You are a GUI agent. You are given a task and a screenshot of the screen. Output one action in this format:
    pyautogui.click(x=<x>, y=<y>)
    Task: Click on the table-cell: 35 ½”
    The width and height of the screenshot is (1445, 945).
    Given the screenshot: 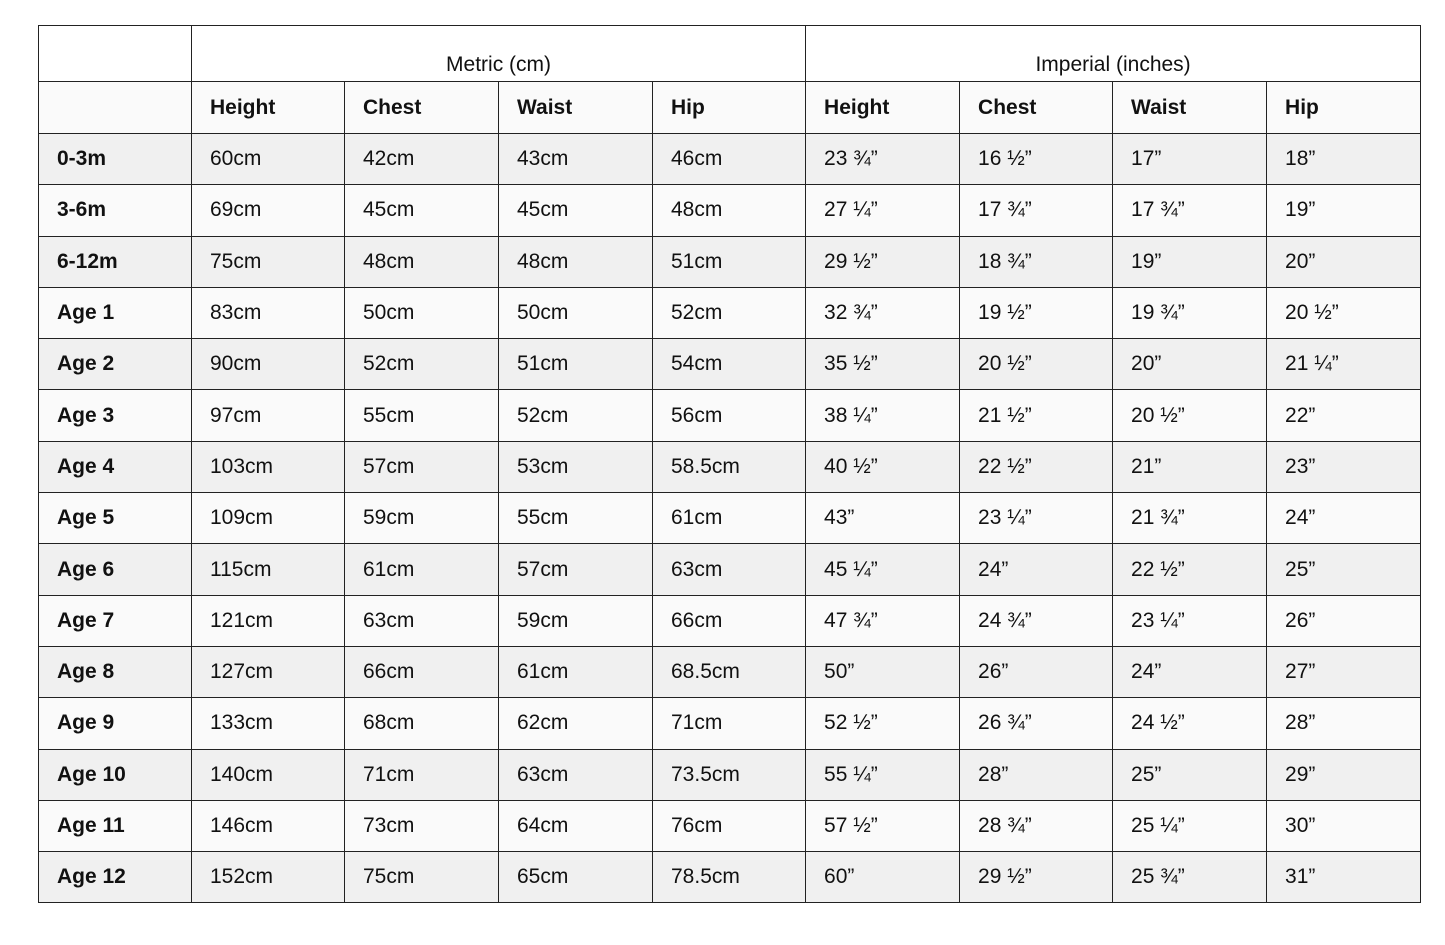 What is the action you would take?
    pyautogui.click(x=883, y=364)
    